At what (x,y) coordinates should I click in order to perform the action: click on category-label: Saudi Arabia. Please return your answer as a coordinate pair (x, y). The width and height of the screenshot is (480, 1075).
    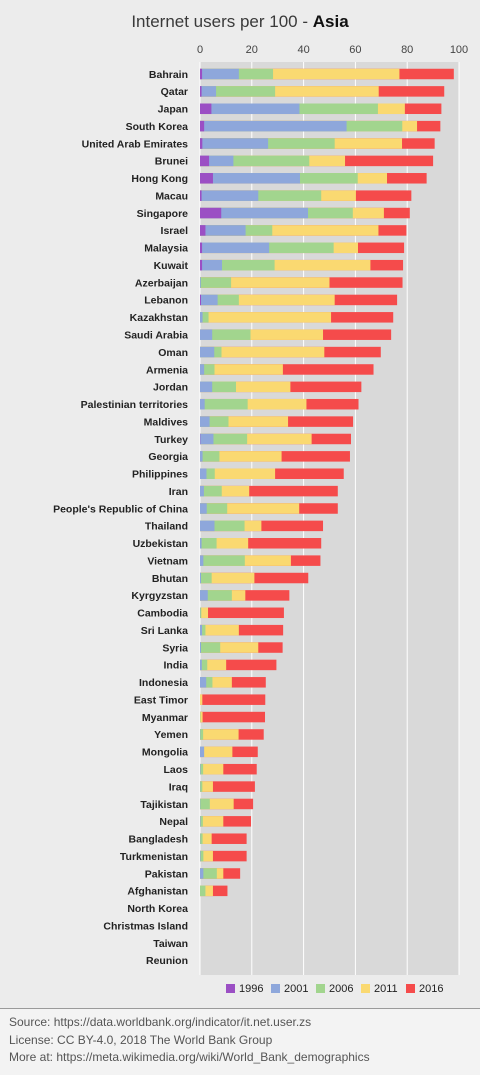
    Looking at the image, I should click on (156, 336).